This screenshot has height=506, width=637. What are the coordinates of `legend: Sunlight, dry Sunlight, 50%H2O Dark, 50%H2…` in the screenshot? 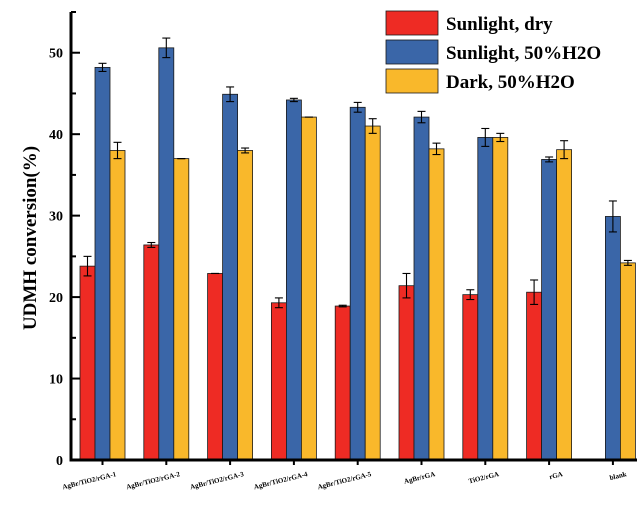 It's located at (493, 52).